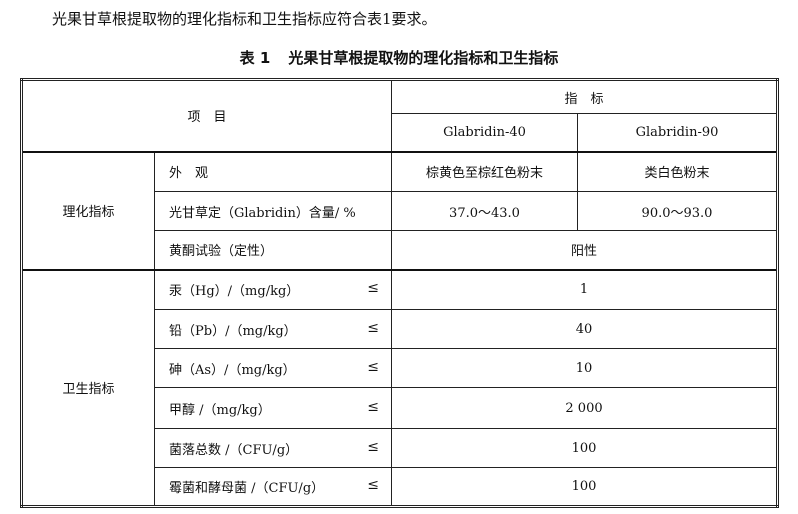 The image size is (798, 514). What do you see at coordinates (484, 171) in the screenshot?
I see `cell-value: 棕黄色至棕红色粉末` at bounding box center [484, 171].